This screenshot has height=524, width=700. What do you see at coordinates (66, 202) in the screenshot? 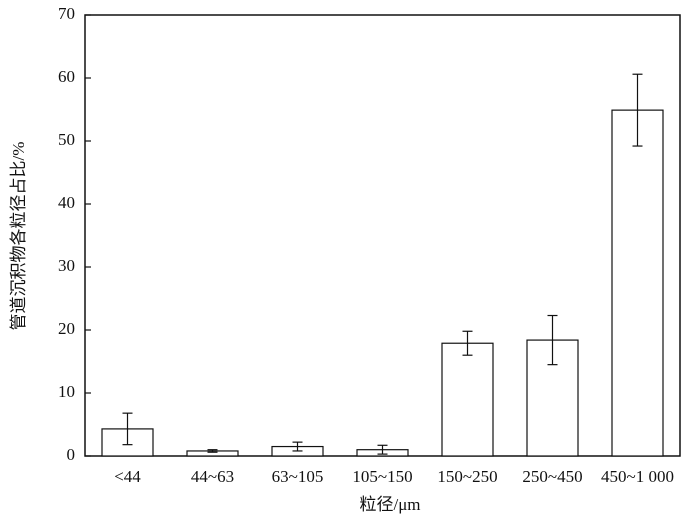
I see `y-tick-label: 40` at bounding box center [66, 202].